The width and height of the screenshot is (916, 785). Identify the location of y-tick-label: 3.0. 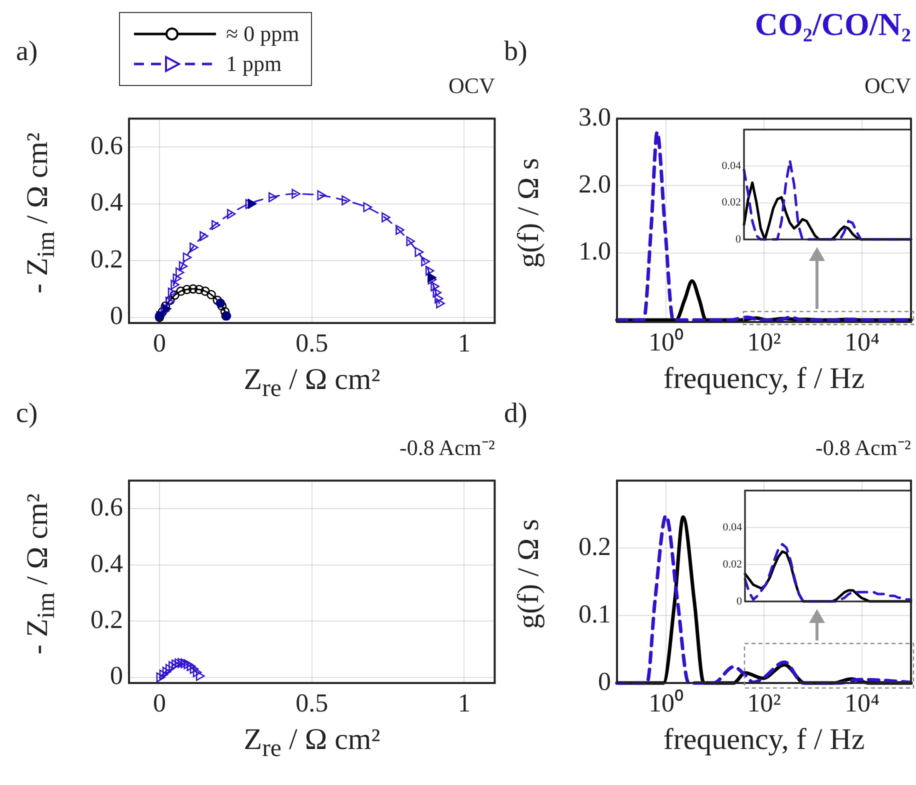
(594, 117).